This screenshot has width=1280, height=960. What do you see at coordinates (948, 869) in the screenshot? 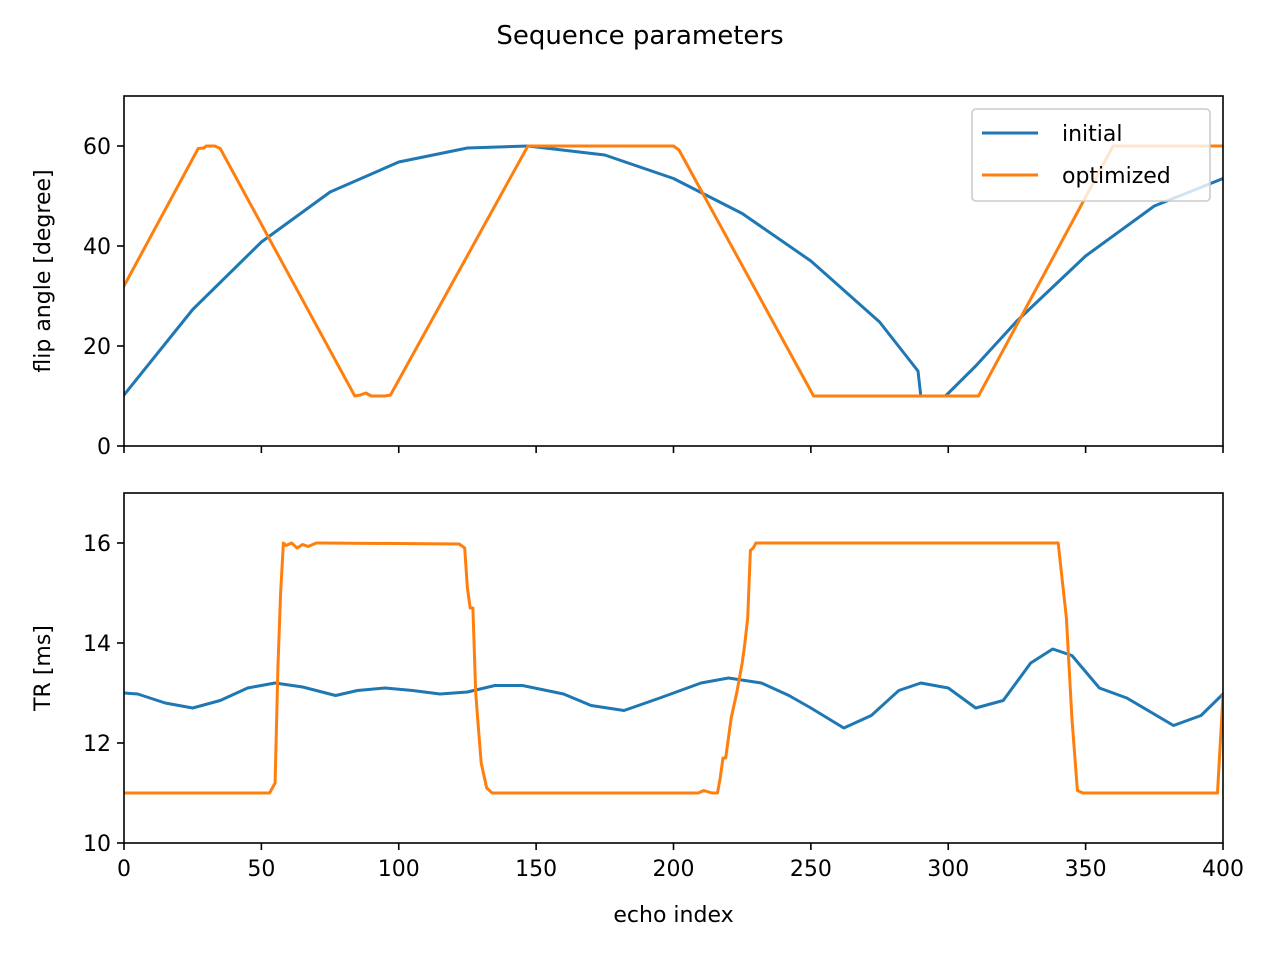
I see `x-tick-label: 300` at bounding box center [948, 869].